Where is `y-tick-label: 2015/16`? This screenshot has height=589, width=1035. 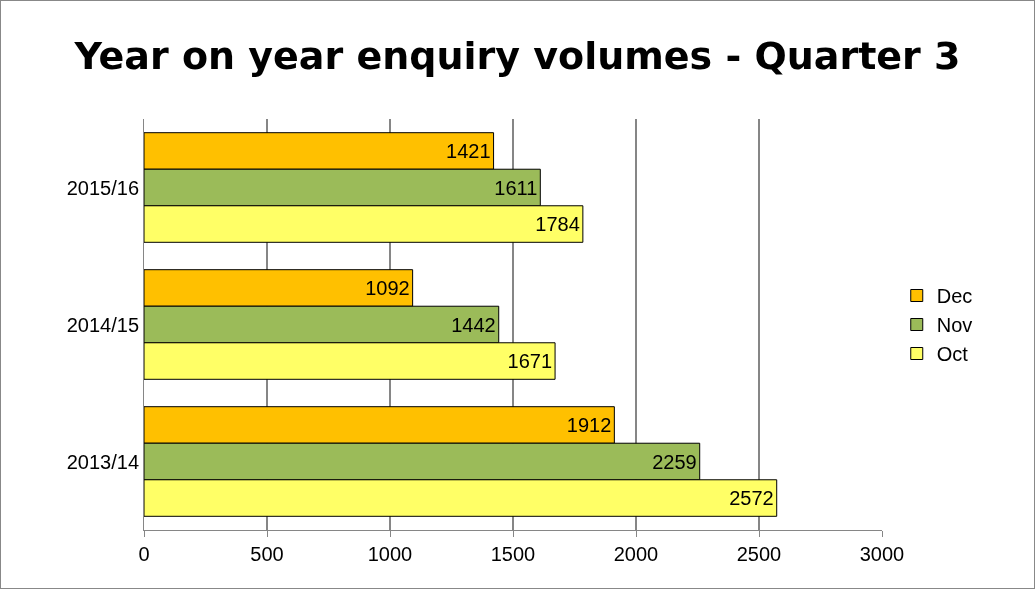
y-tick-label: 2015/16 is located at coordinates (102, 187).